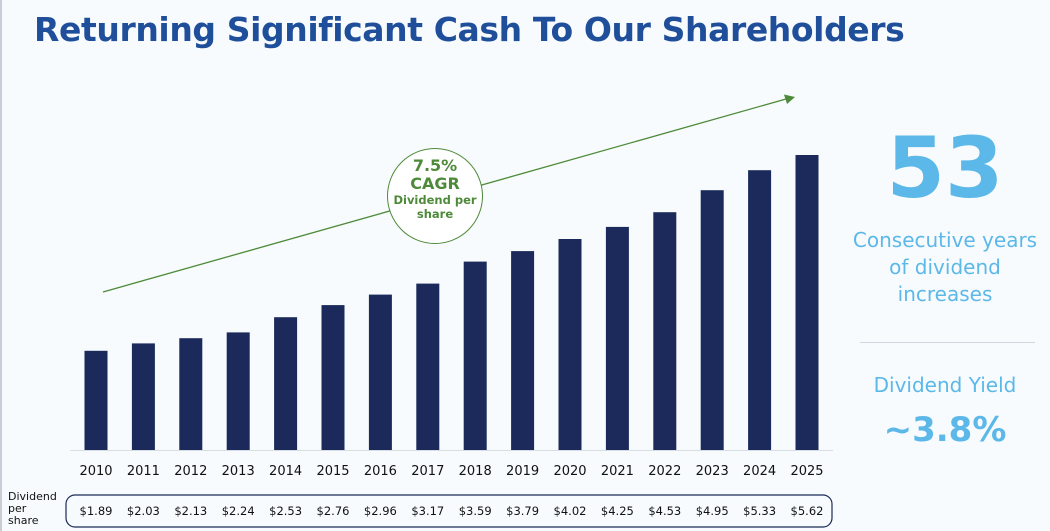 The width and height of the screenshot is (1050, 531). I want to click on cagr-annotation: 7.5% CAGR Dividend per share, so click(435, 196).